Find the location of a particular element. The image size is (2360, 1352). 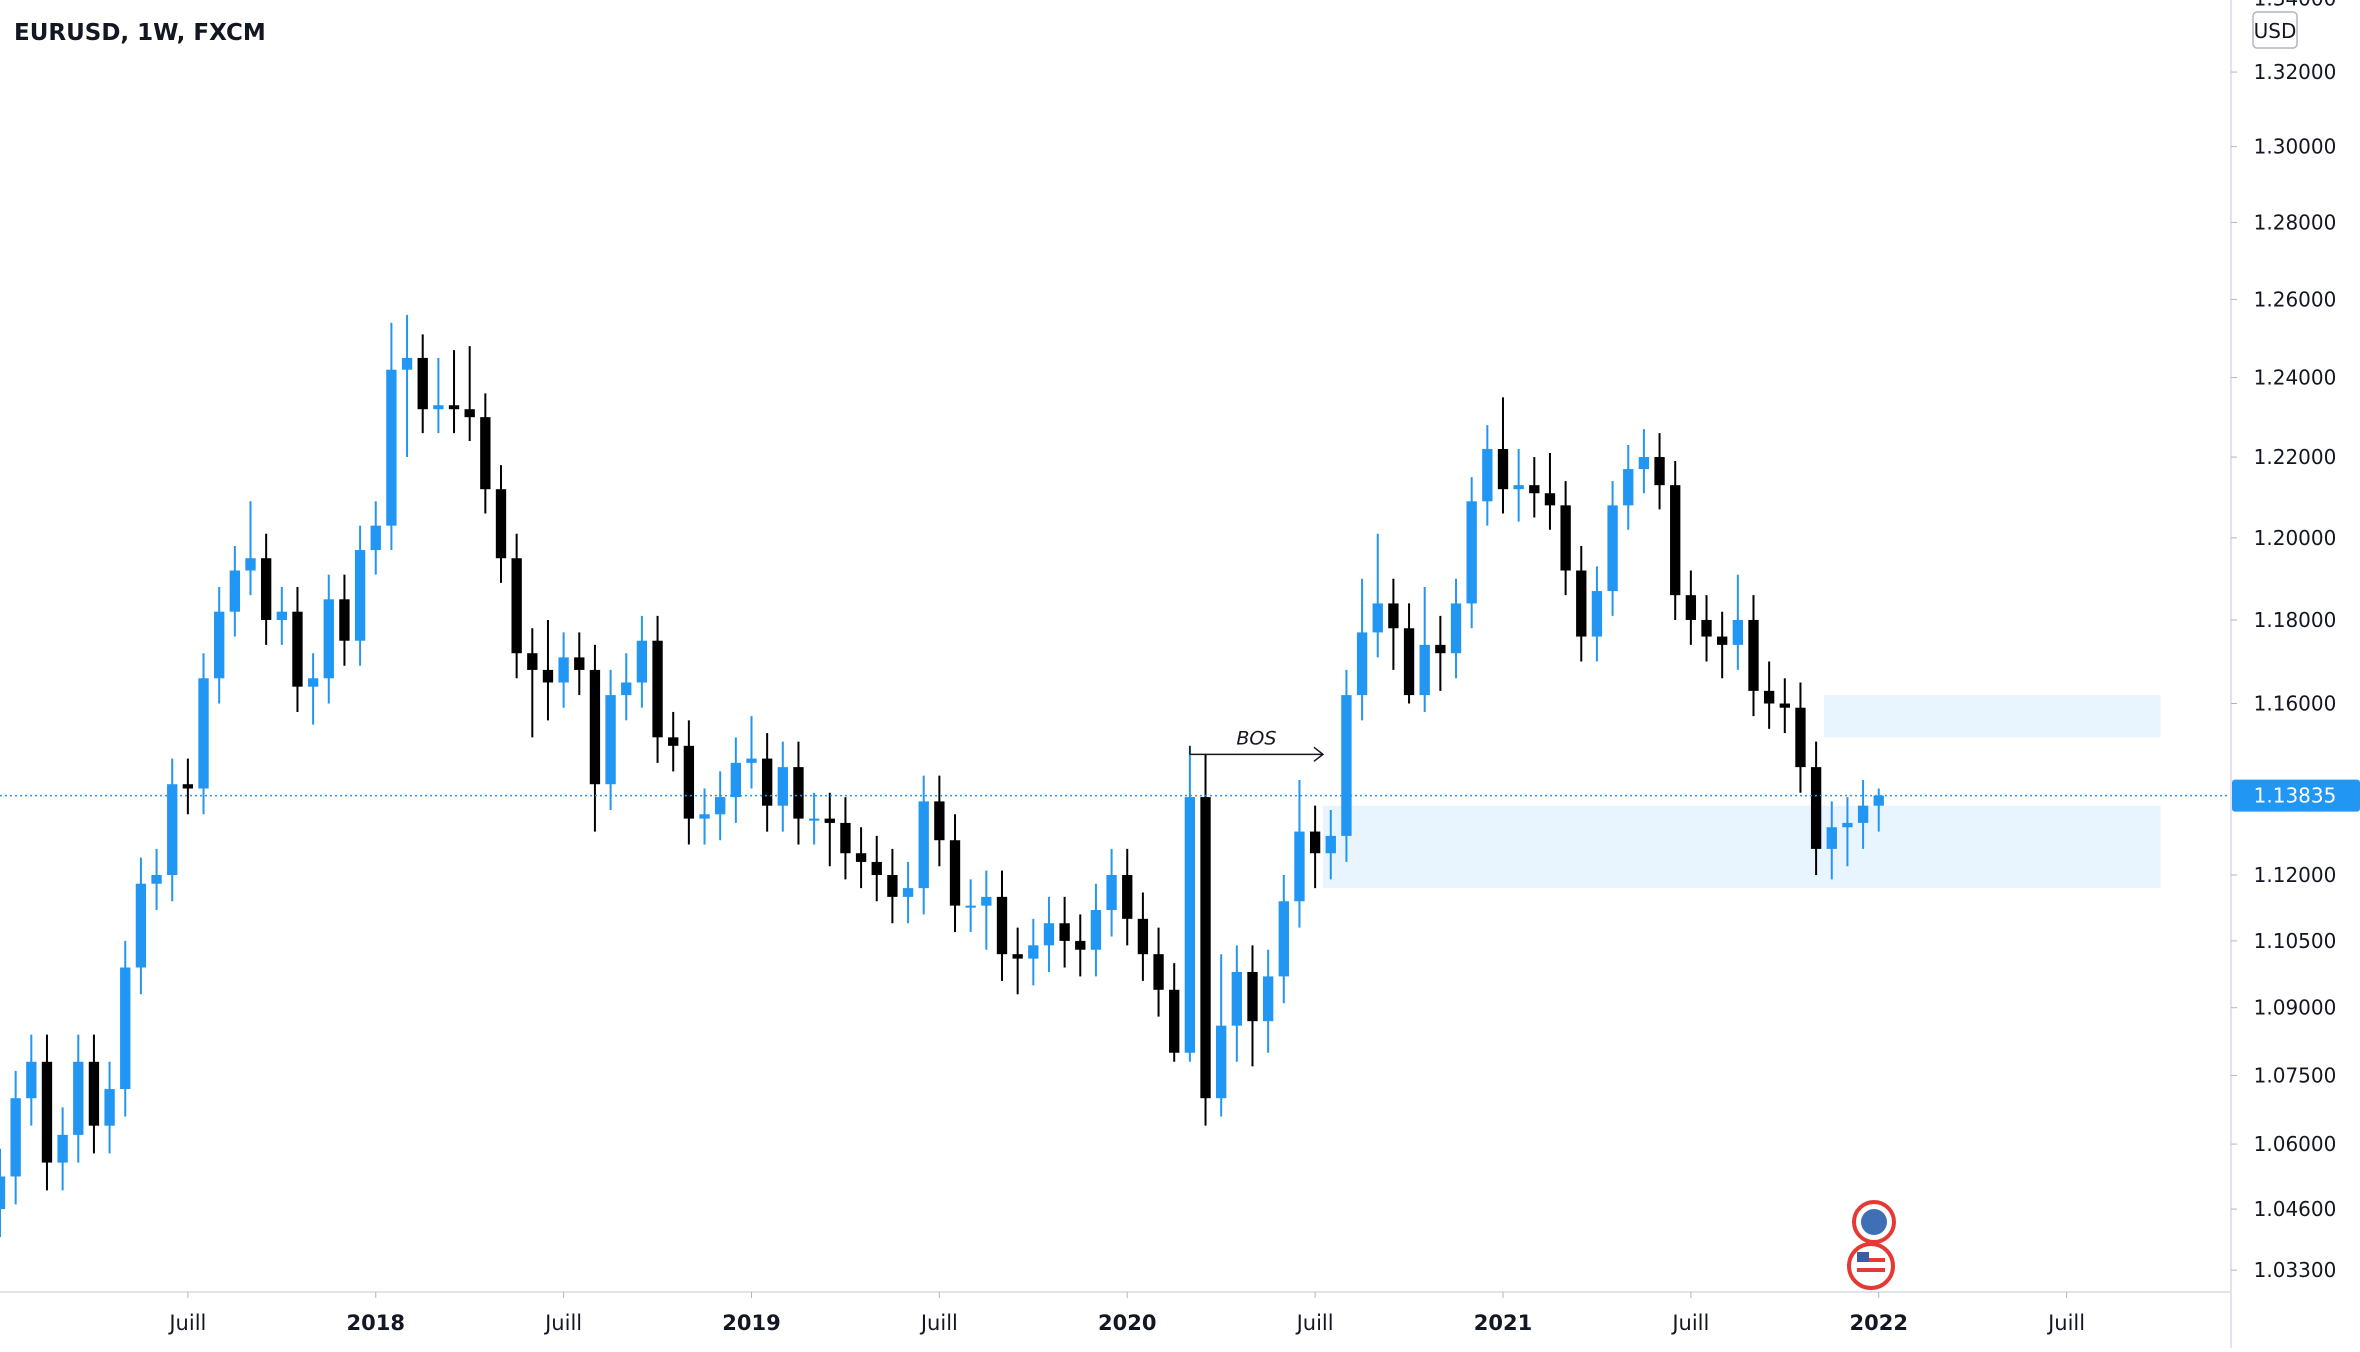

flag-stripe is located at coordinates (1871, 1270).